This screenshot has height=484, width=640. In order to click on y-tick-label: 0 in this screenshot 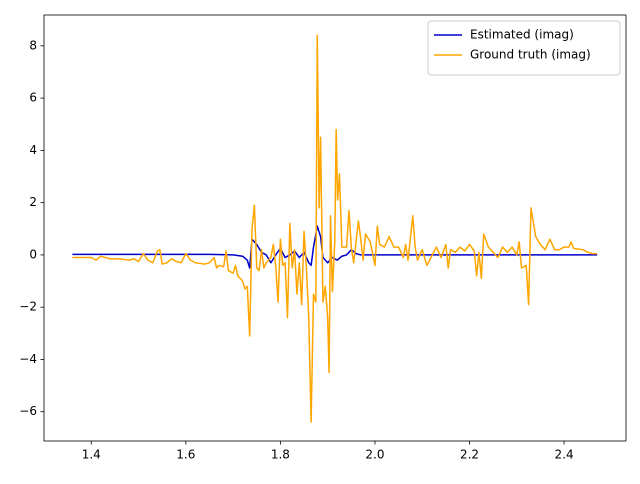, I will do `click(33, 254)`.